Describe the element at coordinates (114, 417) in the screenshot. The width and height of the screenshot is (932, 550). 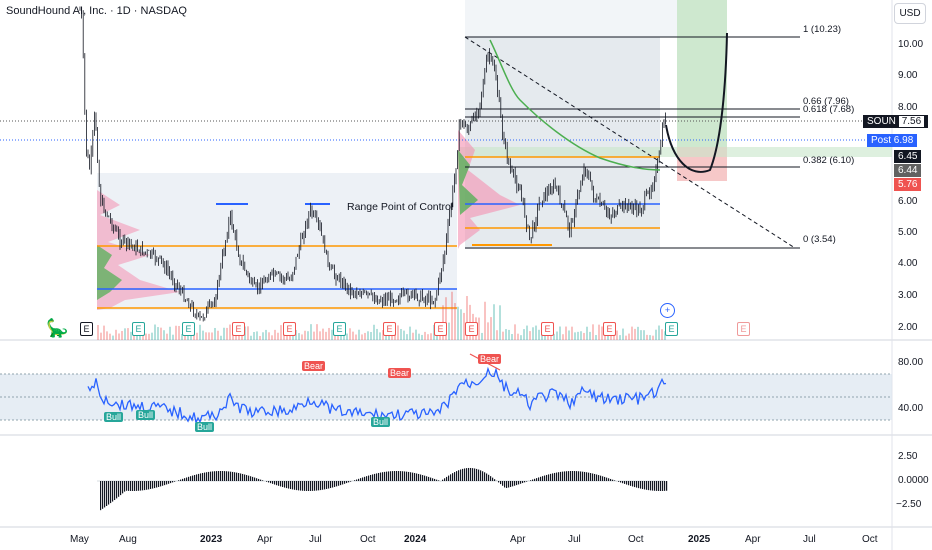
I see `bull-label: Bull` at that location.